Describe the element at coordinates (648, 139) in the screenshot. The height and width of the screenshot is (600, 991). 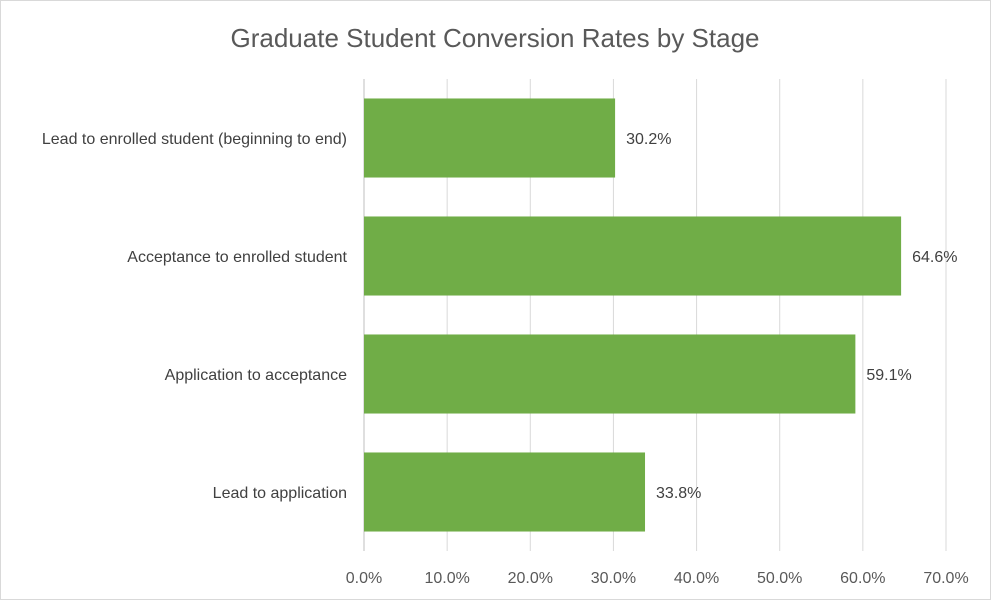
I see `data-label: 30.2%` at that location.